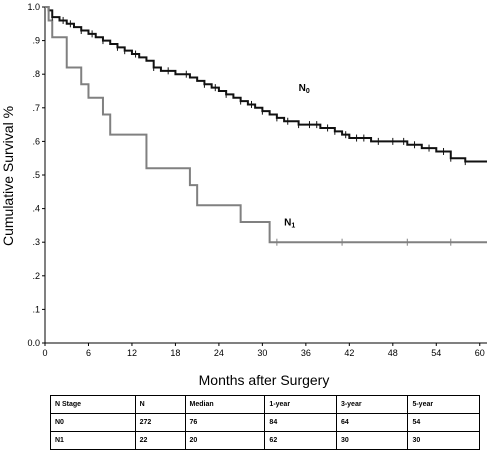  Describe the element at coordinates (36, 276) in the screenshot. I see `y-tick-label: .2` at that location.